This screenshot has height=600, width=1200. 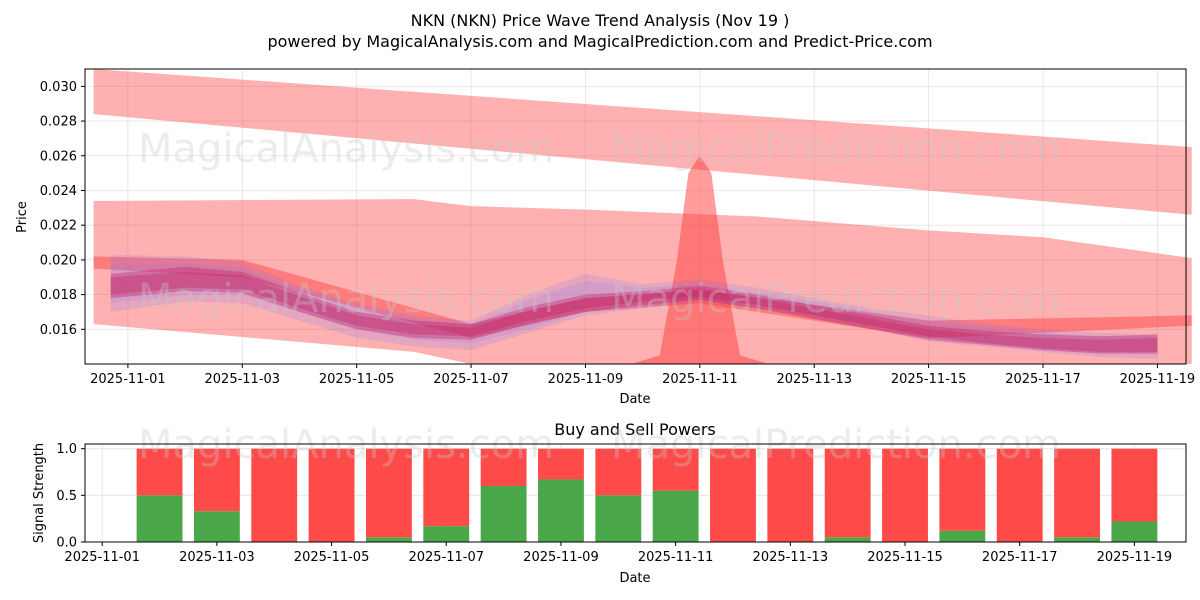 What do you see at coordinates (791, 557) in the screenshot?
I see `power-x-tick-label-6: 2025-11-13` at bounding box center [791, 557].